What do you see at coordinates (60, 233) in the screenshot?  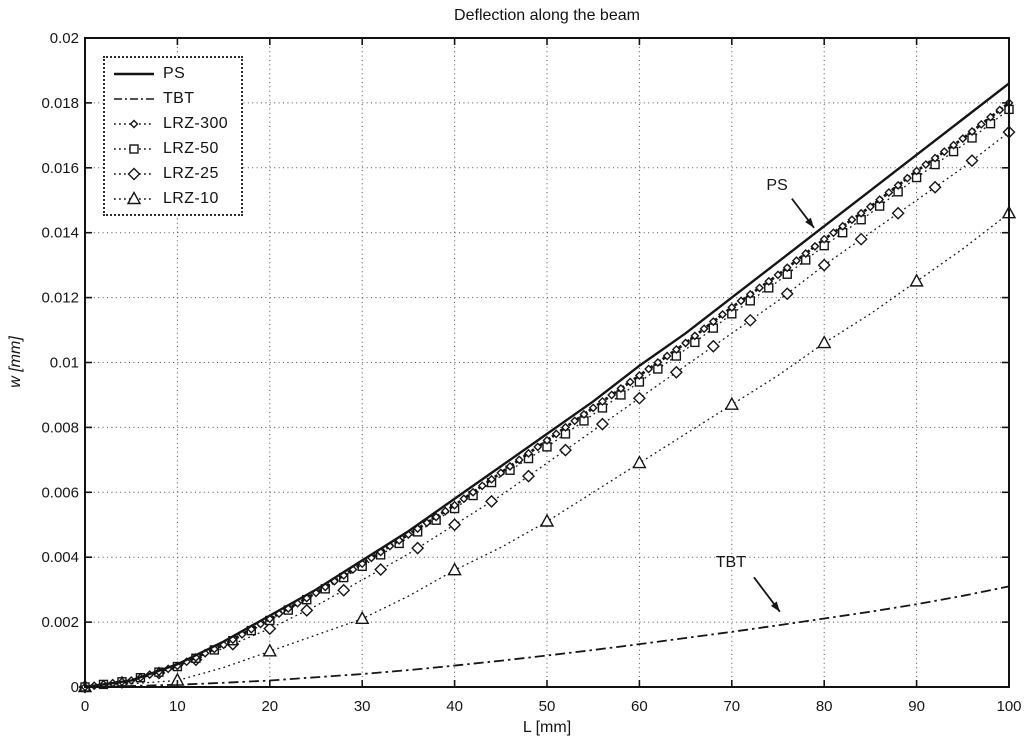 I see `y-tick-label: 0.014` at bounding box center [60, 233].